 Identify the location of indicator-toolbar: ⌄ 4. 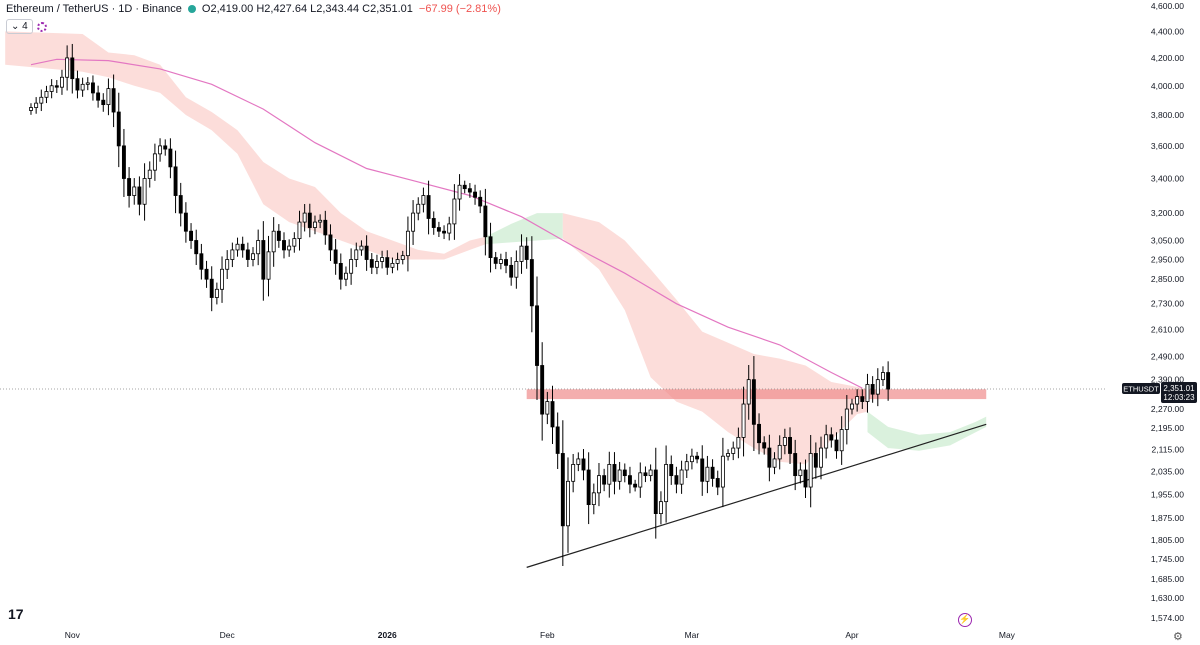
(26, 26).